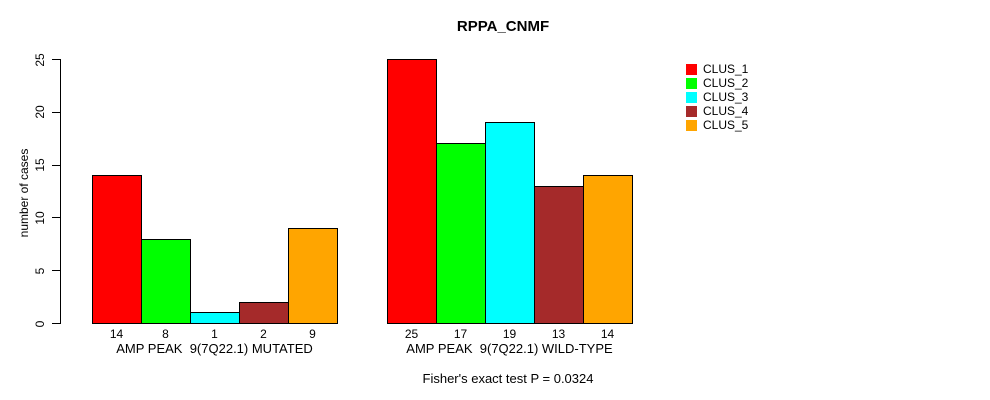 This screenshot has width=990, height=400. What do you see at coordinates (726, 125) in the screenshot?
I see `legend-label: CLUS_5` at bounding box center [726, 125].